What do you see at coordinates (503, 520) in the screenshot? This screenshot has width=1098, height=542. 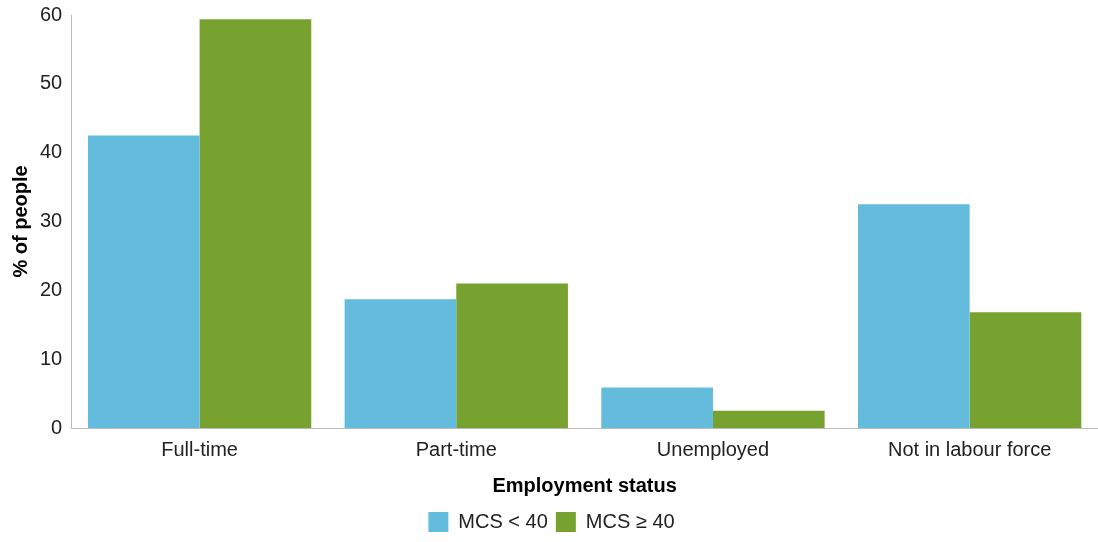 I see `legend-label: MCS < 40` at bounding box center [503, 520].